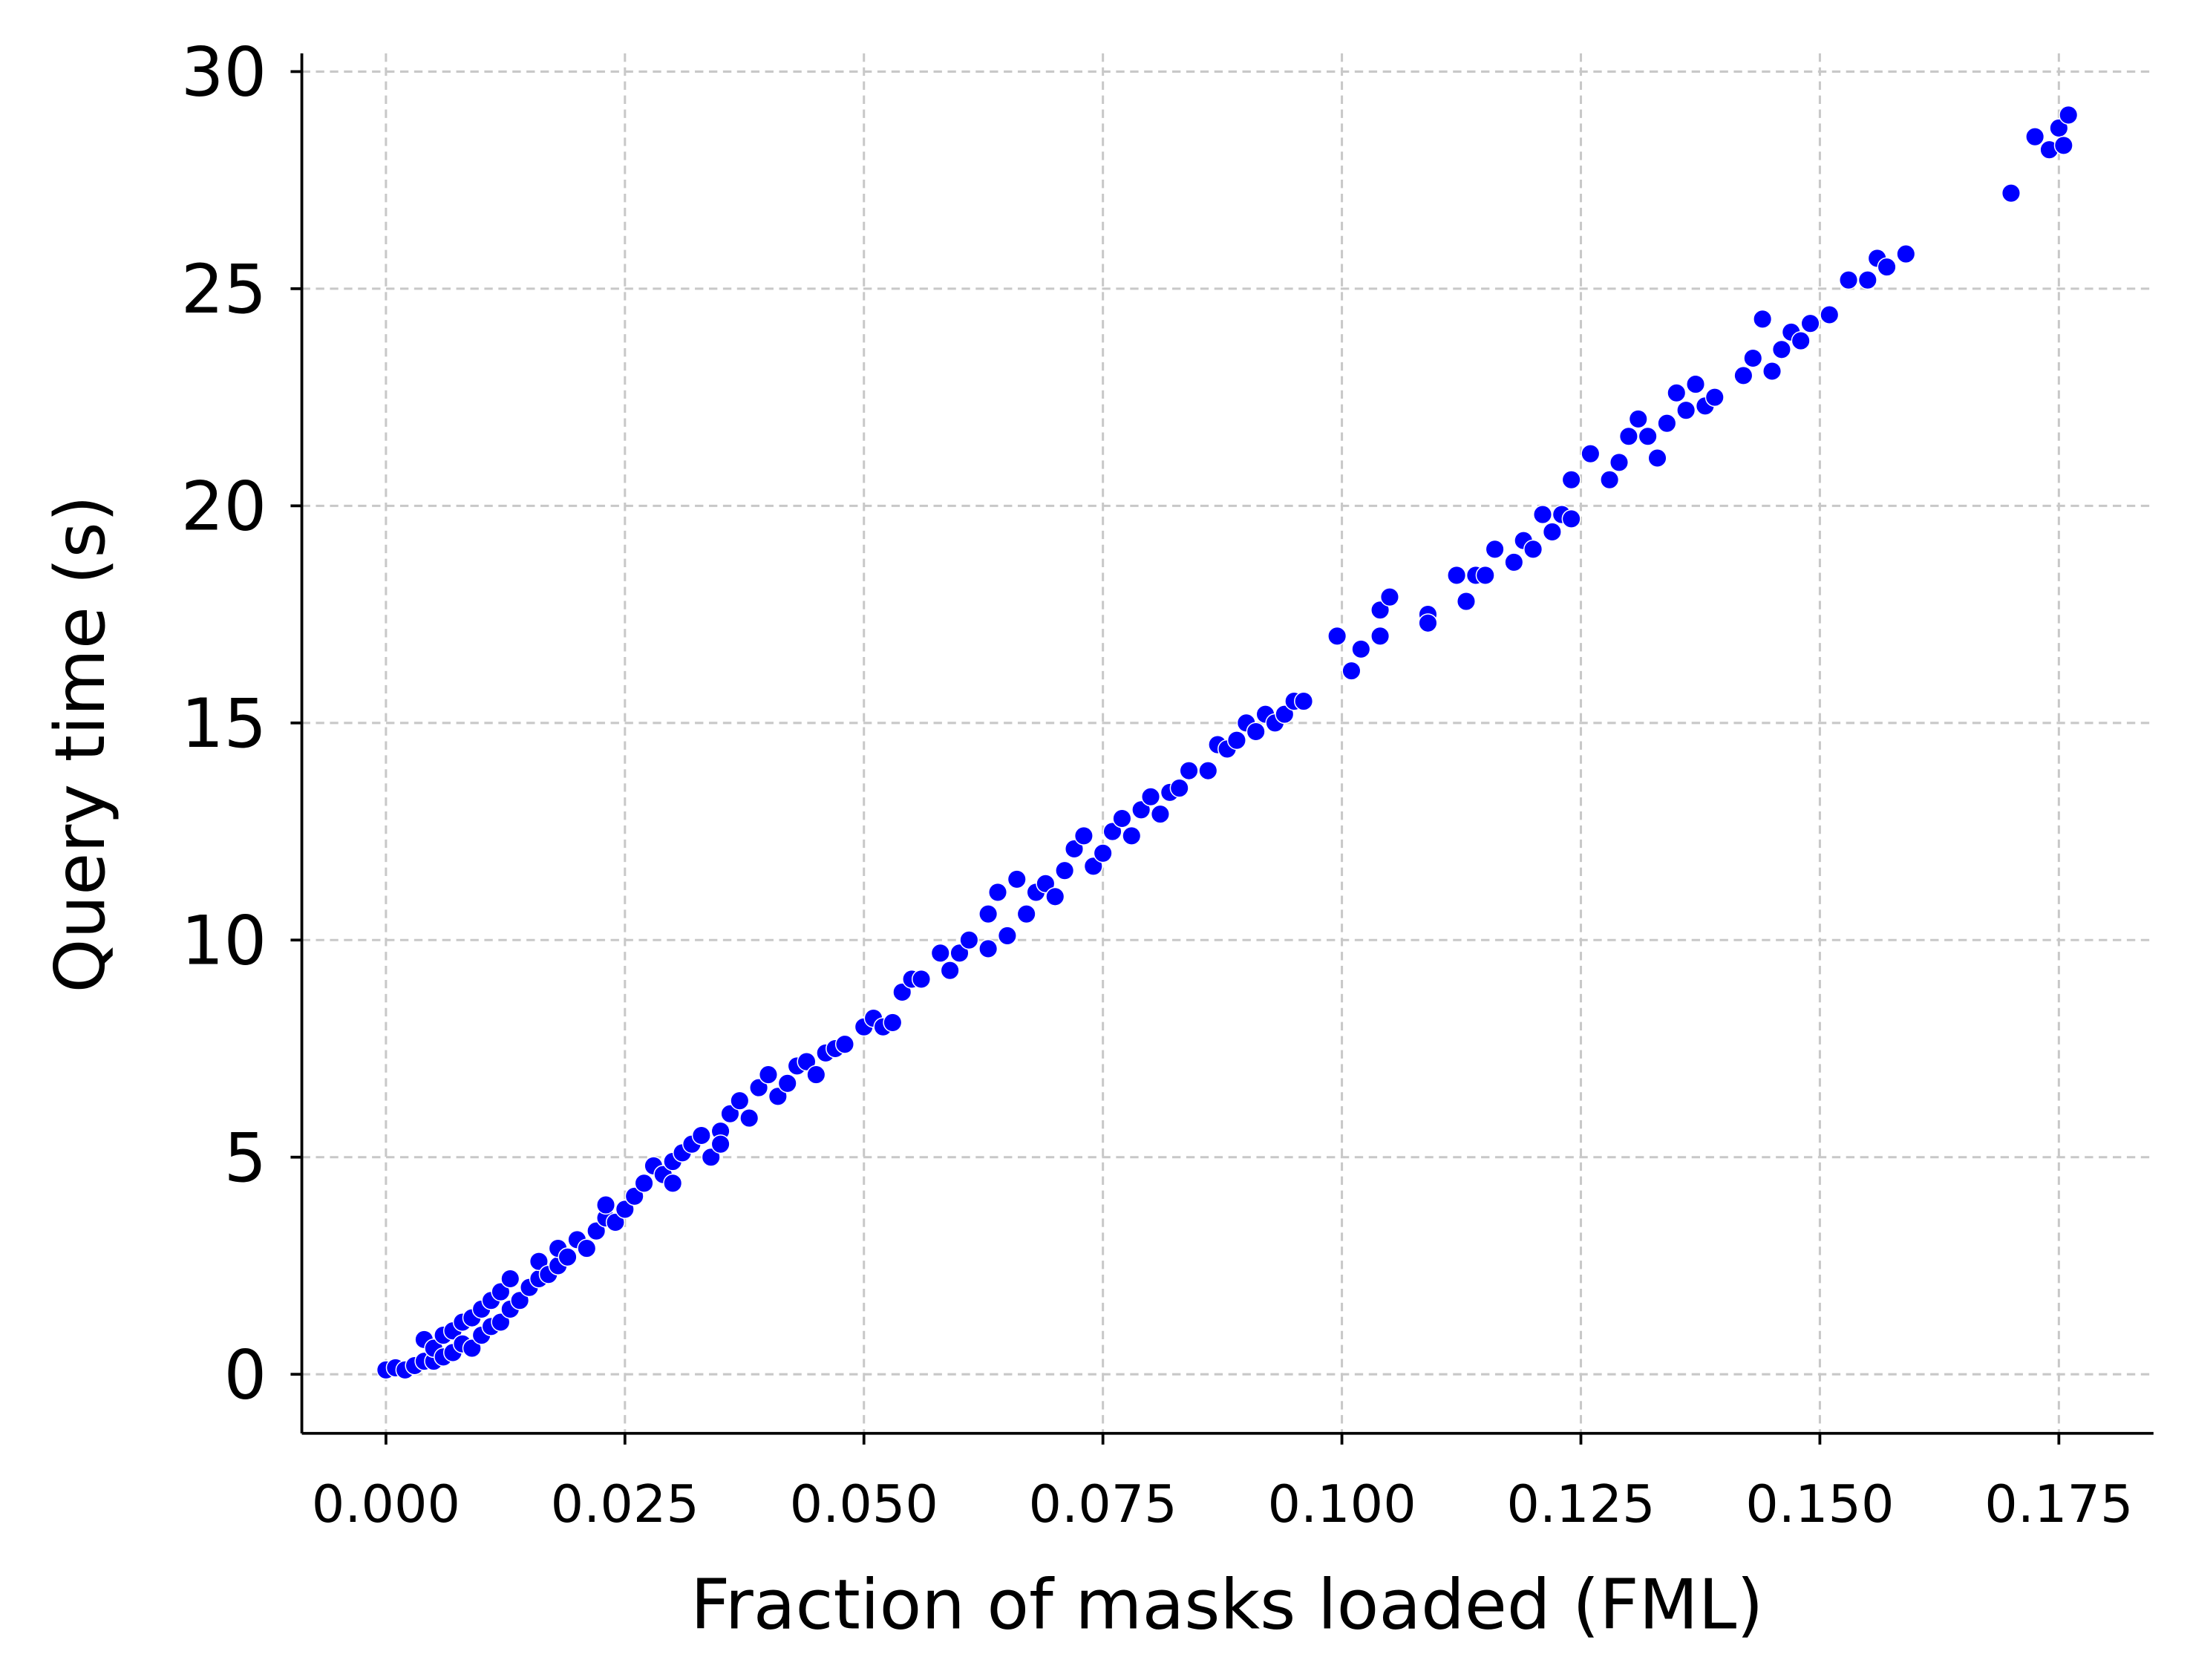  Describe the element at coordinates (80, 744) in the screenshot. I see `y-axis-label: Query time (s)` at that location.